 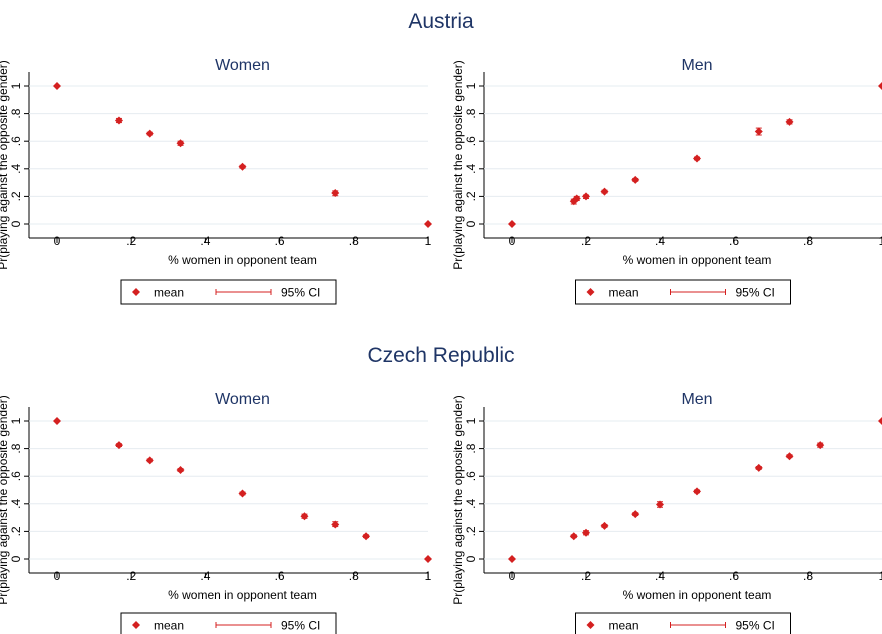 What do you see at coordinates (440, 355) in the screenshot?
I see `group-title-czech-republic: Czech Republic` at bounding box center [440, 355].